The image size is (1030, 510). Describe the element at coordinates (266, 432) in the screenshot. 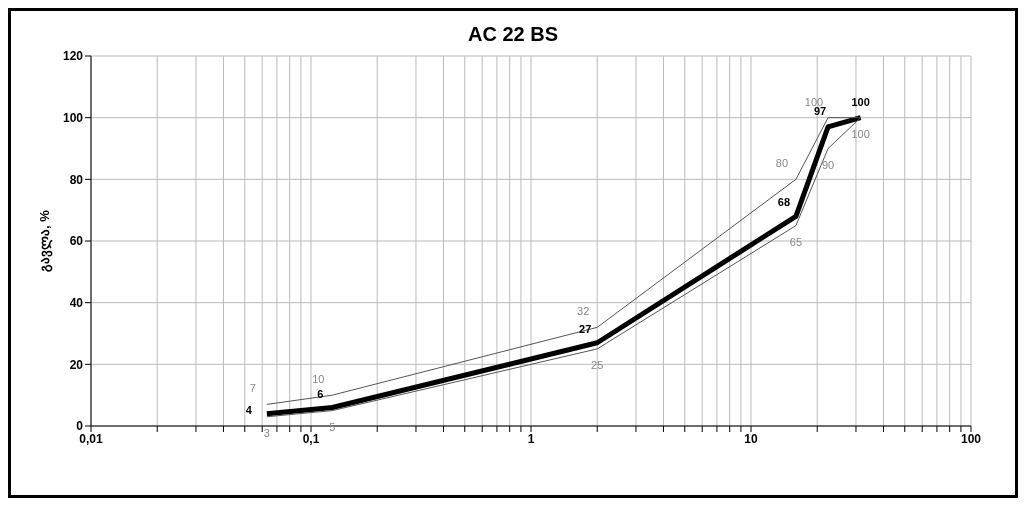

I see `data-label: 3` at that location.